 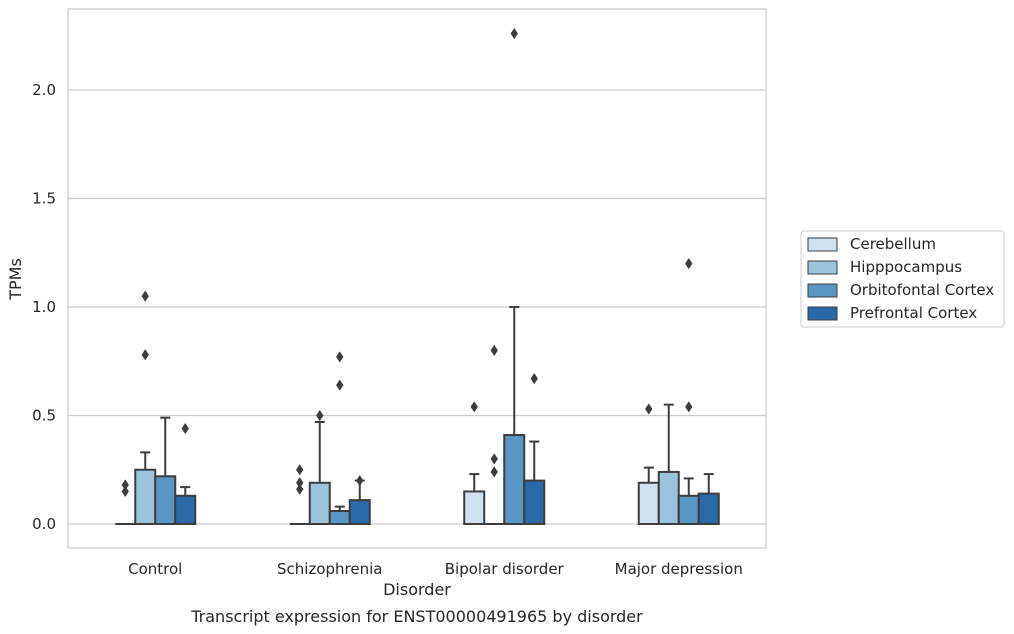 What do you see at coordinates (913, 313) in the screenshot?
I see `legend-label: Prefrontal Cortex` at bounding box center [913, 313].